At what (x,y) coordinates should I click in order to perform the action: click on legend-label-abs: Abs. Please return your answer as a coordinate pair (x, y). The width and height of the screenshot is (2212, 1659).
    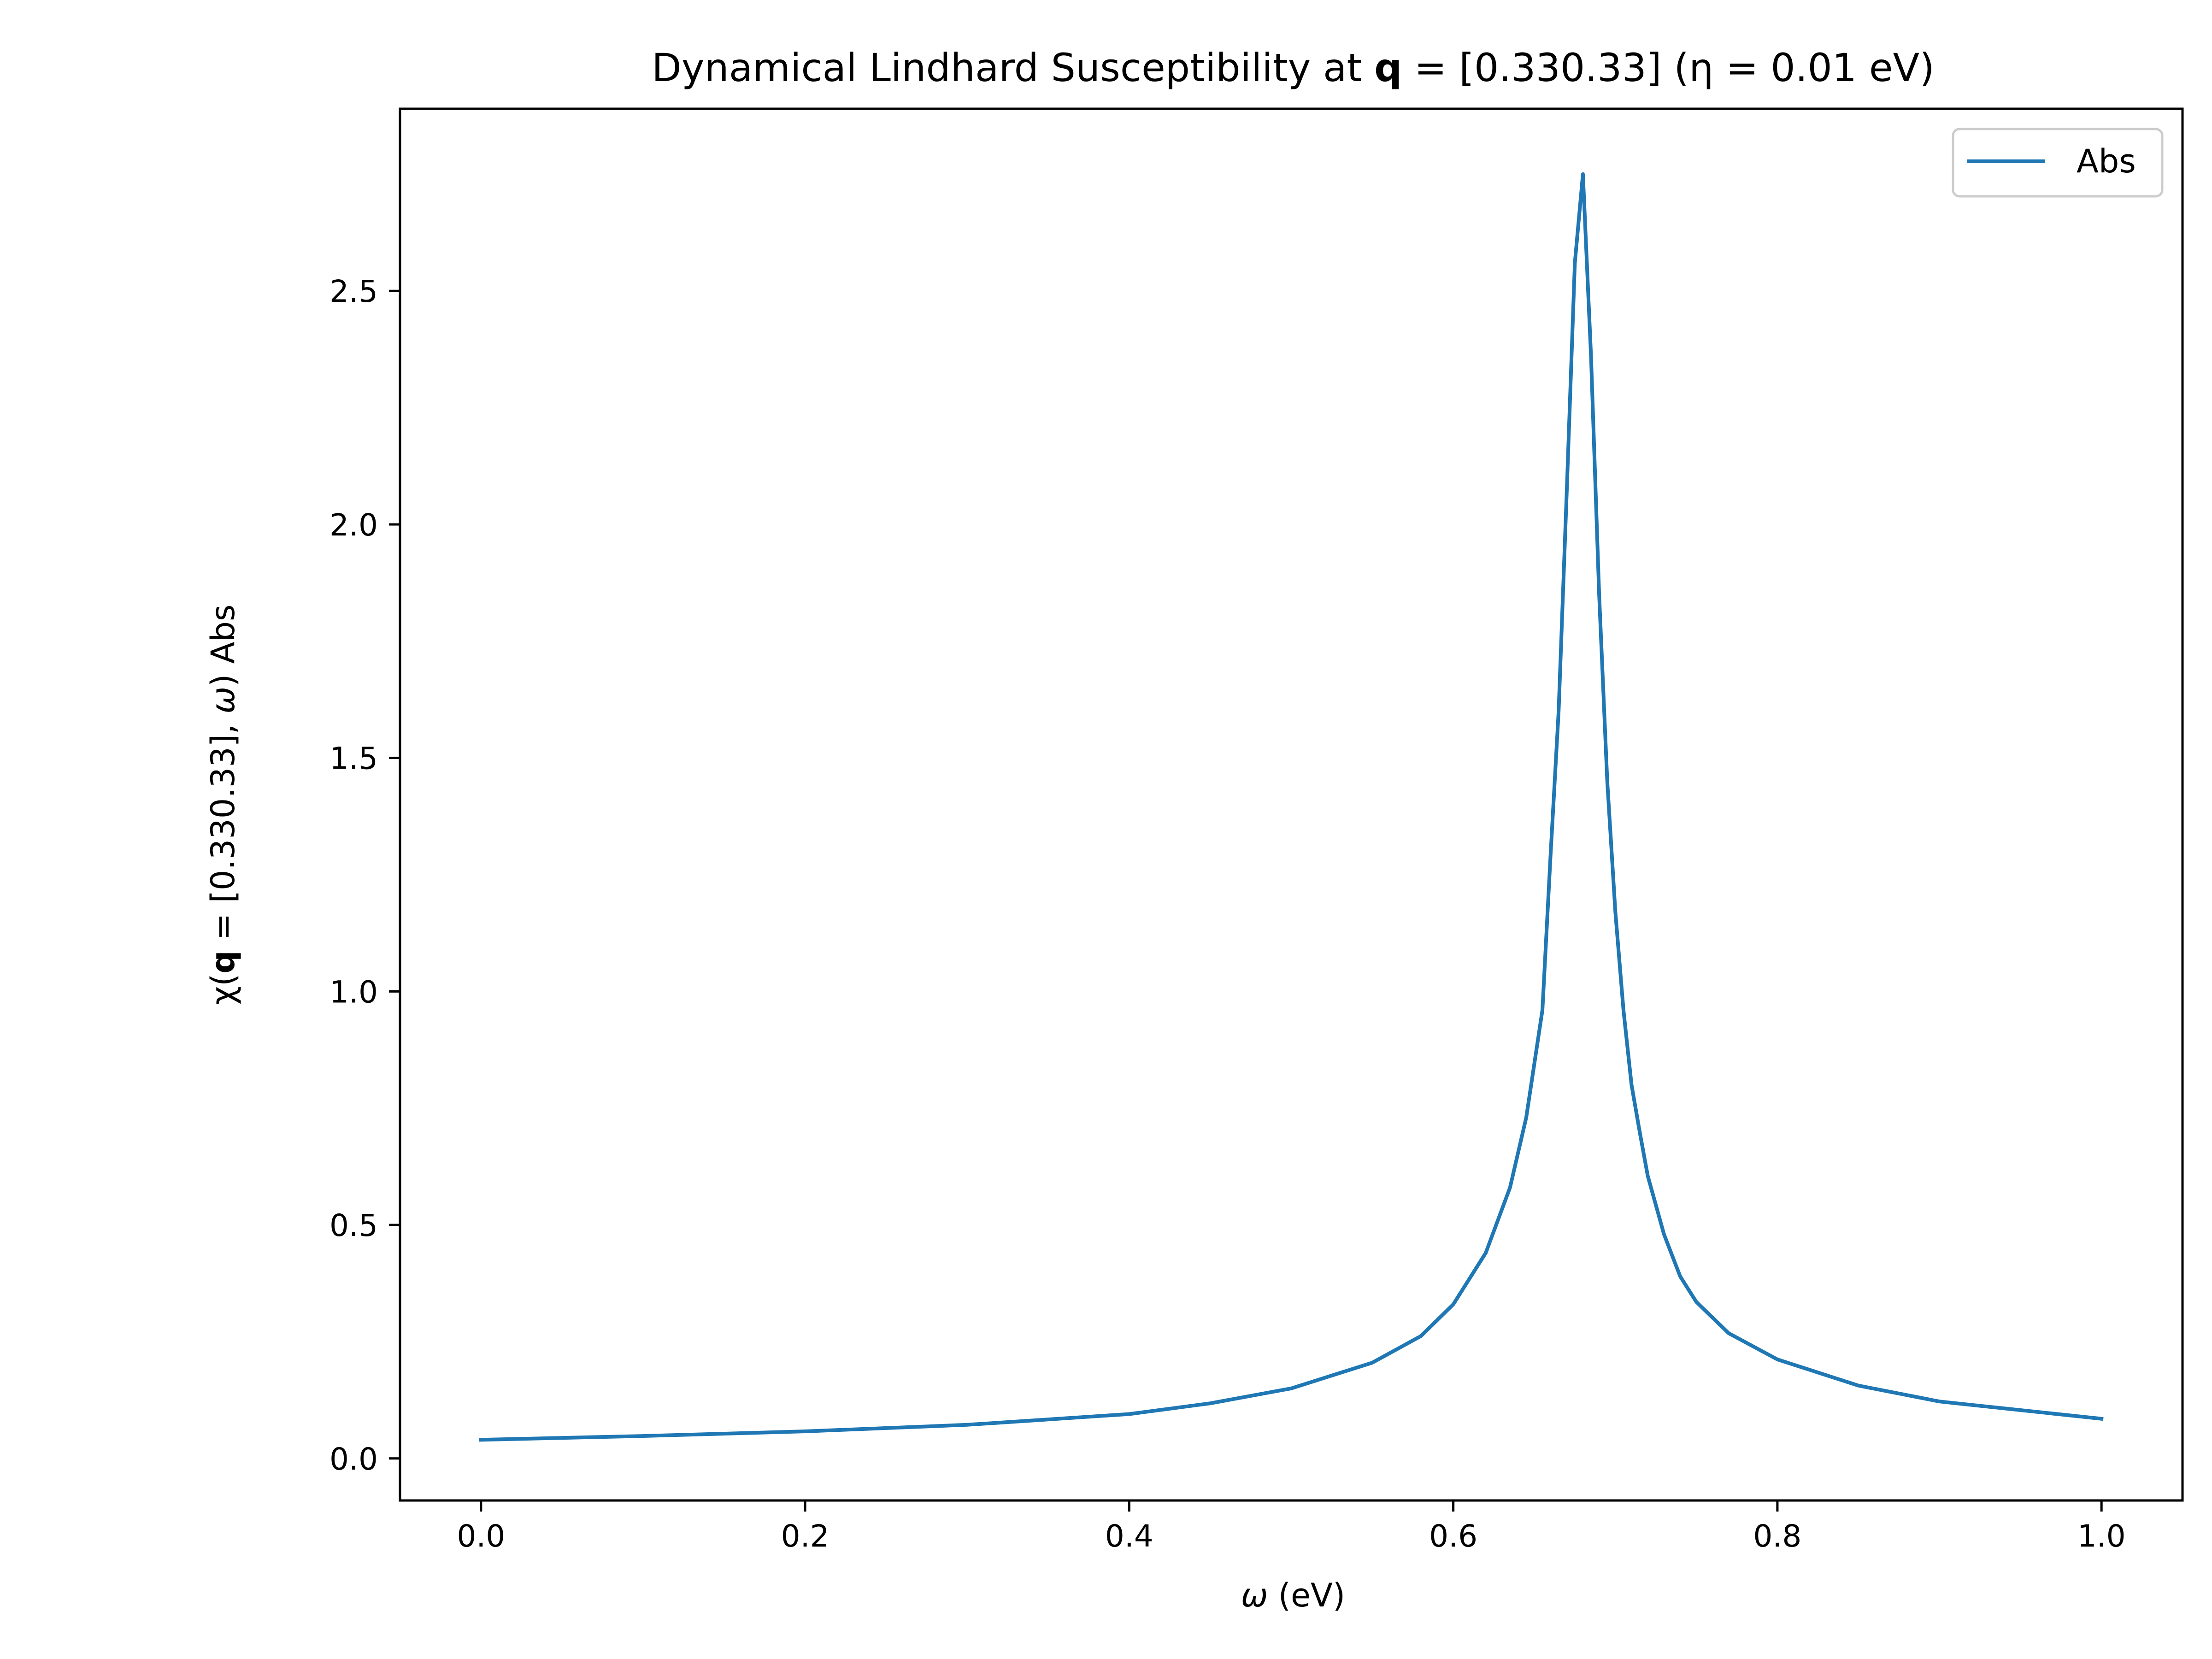
    Looking at the image, I should click on (2106, 161).